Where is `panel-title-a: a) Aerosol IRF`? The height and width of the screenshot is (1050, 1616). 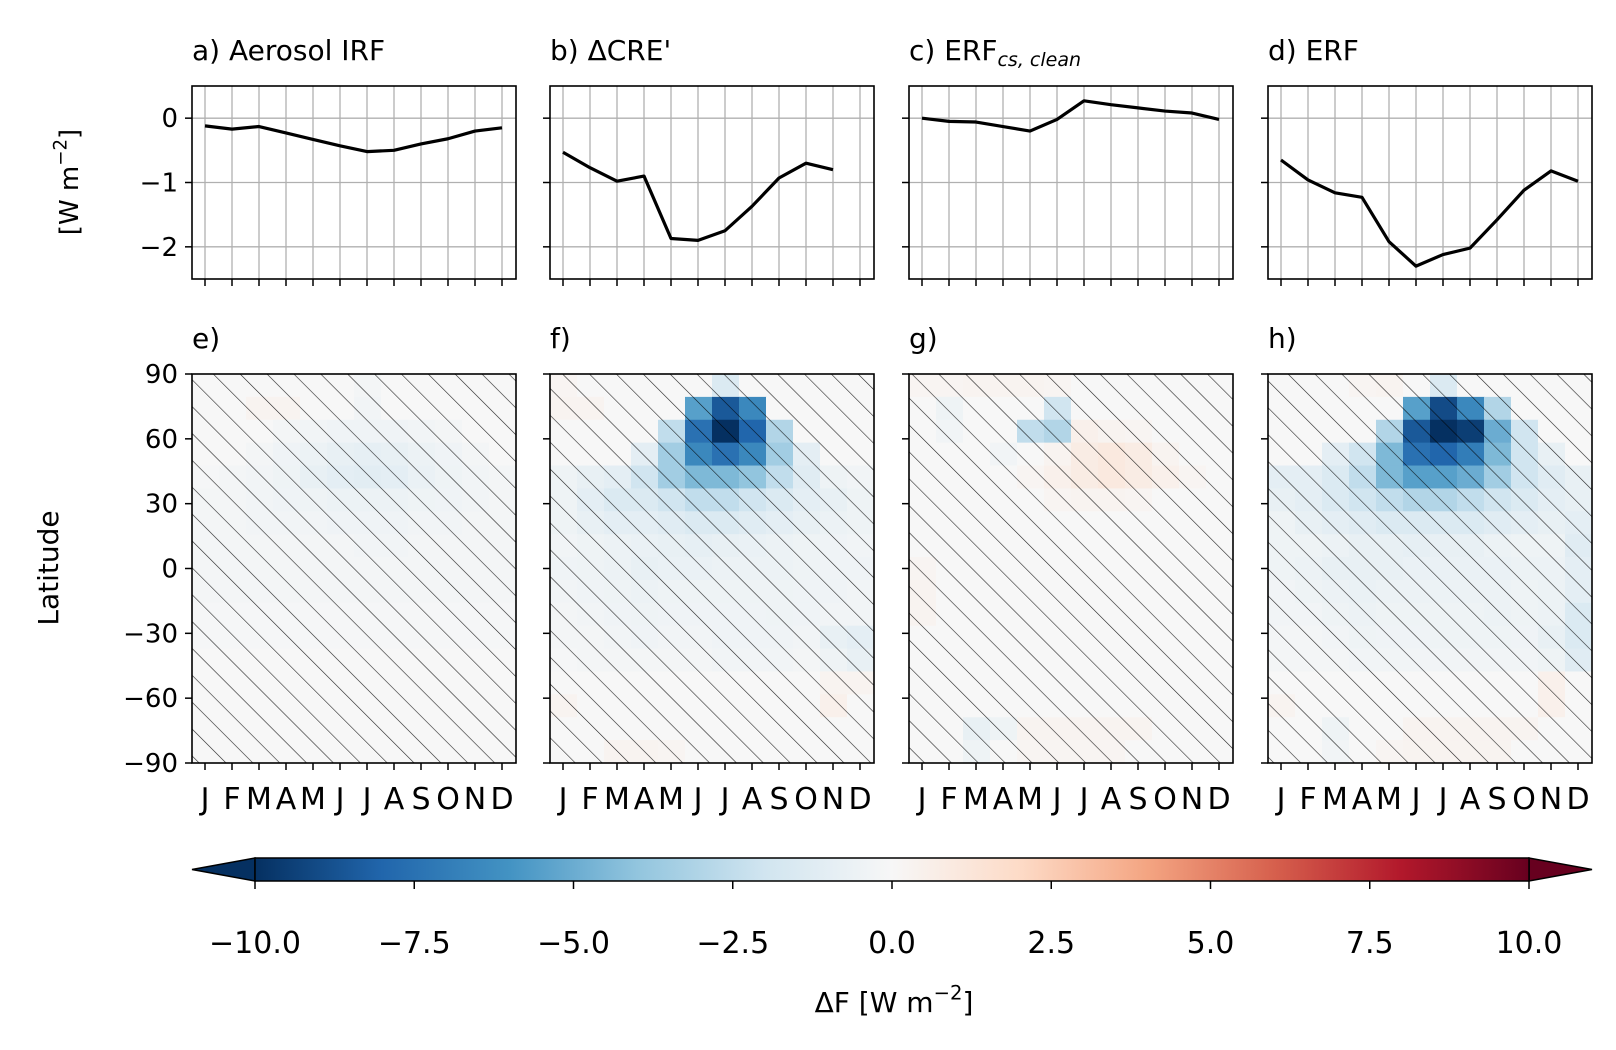
panel-title-a: a) Aerosol IRF is located at coordinates (288, 50).